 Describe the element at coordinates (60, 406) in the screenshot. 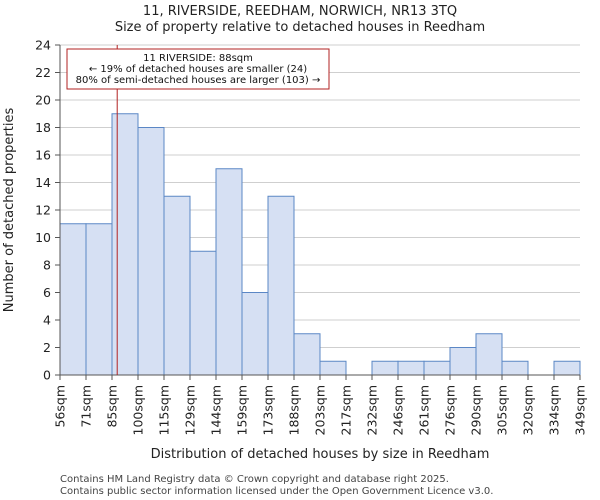

I see `x-tick-label-56sqm: 56sqm` at that location.